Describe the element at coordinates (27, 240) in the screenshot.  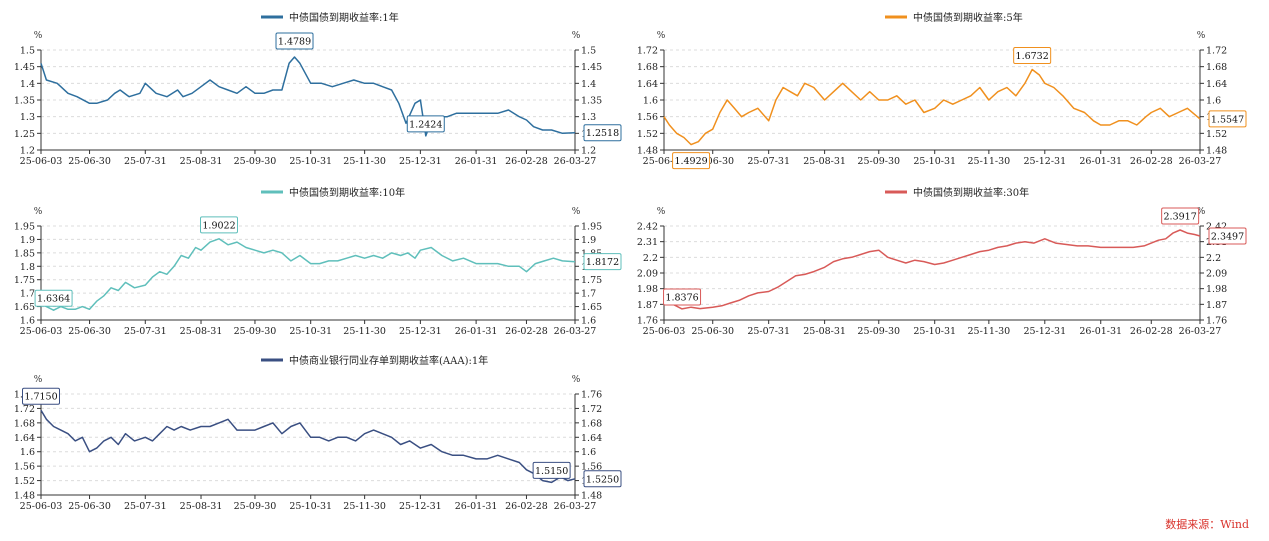
I see `y-tick-label-left: 1.9` at that location.